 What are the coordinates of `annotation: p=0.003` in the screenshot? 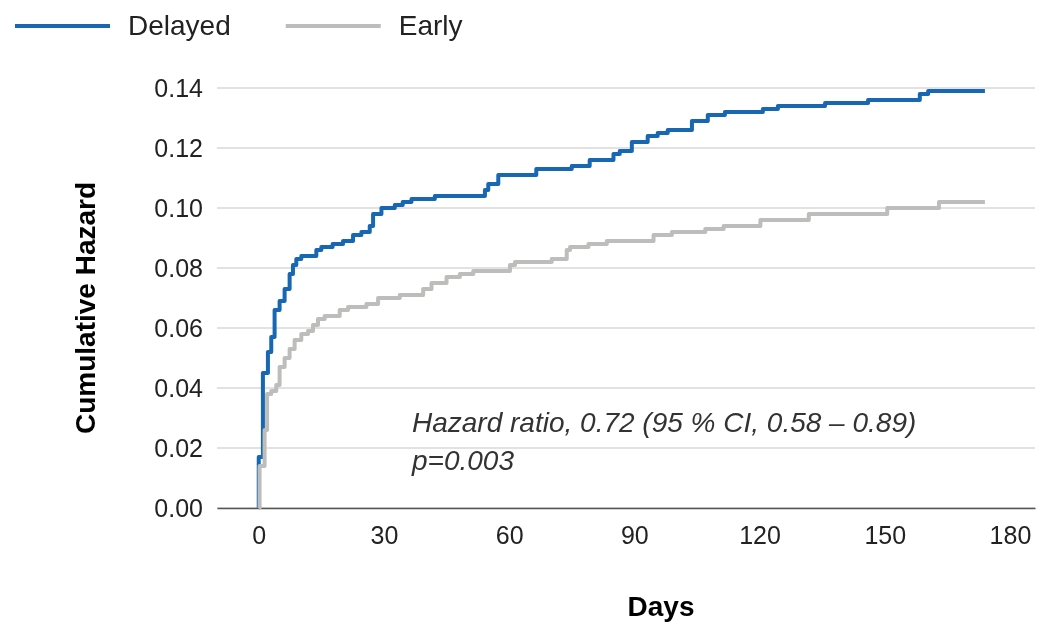 It's located at (463, 460).